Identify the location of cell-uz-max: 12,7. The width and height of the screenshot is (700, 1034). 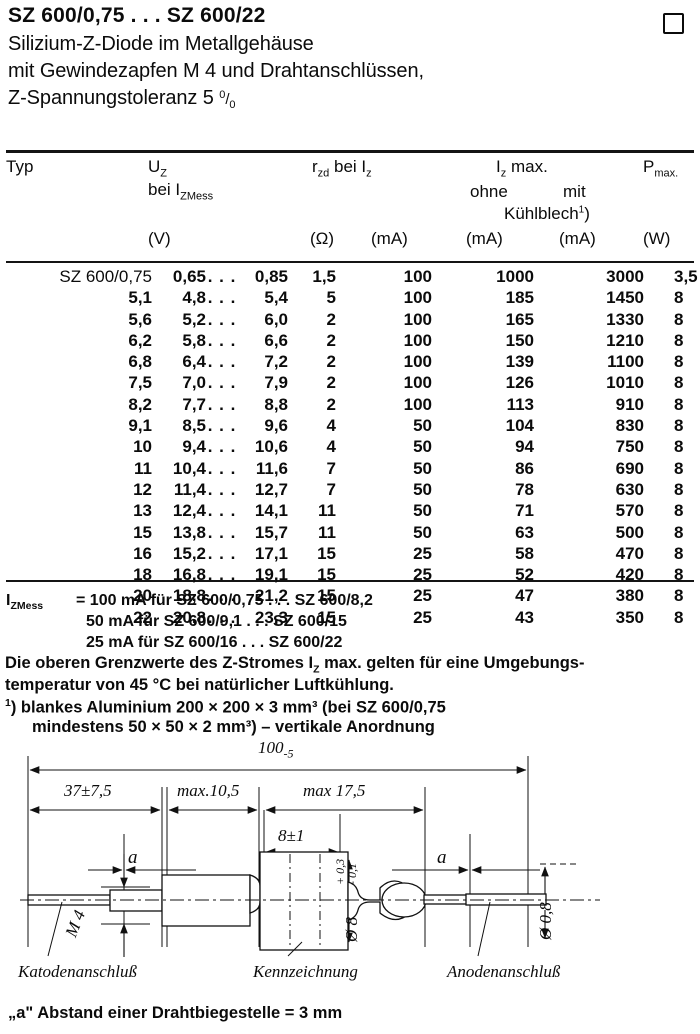
(271, 489).